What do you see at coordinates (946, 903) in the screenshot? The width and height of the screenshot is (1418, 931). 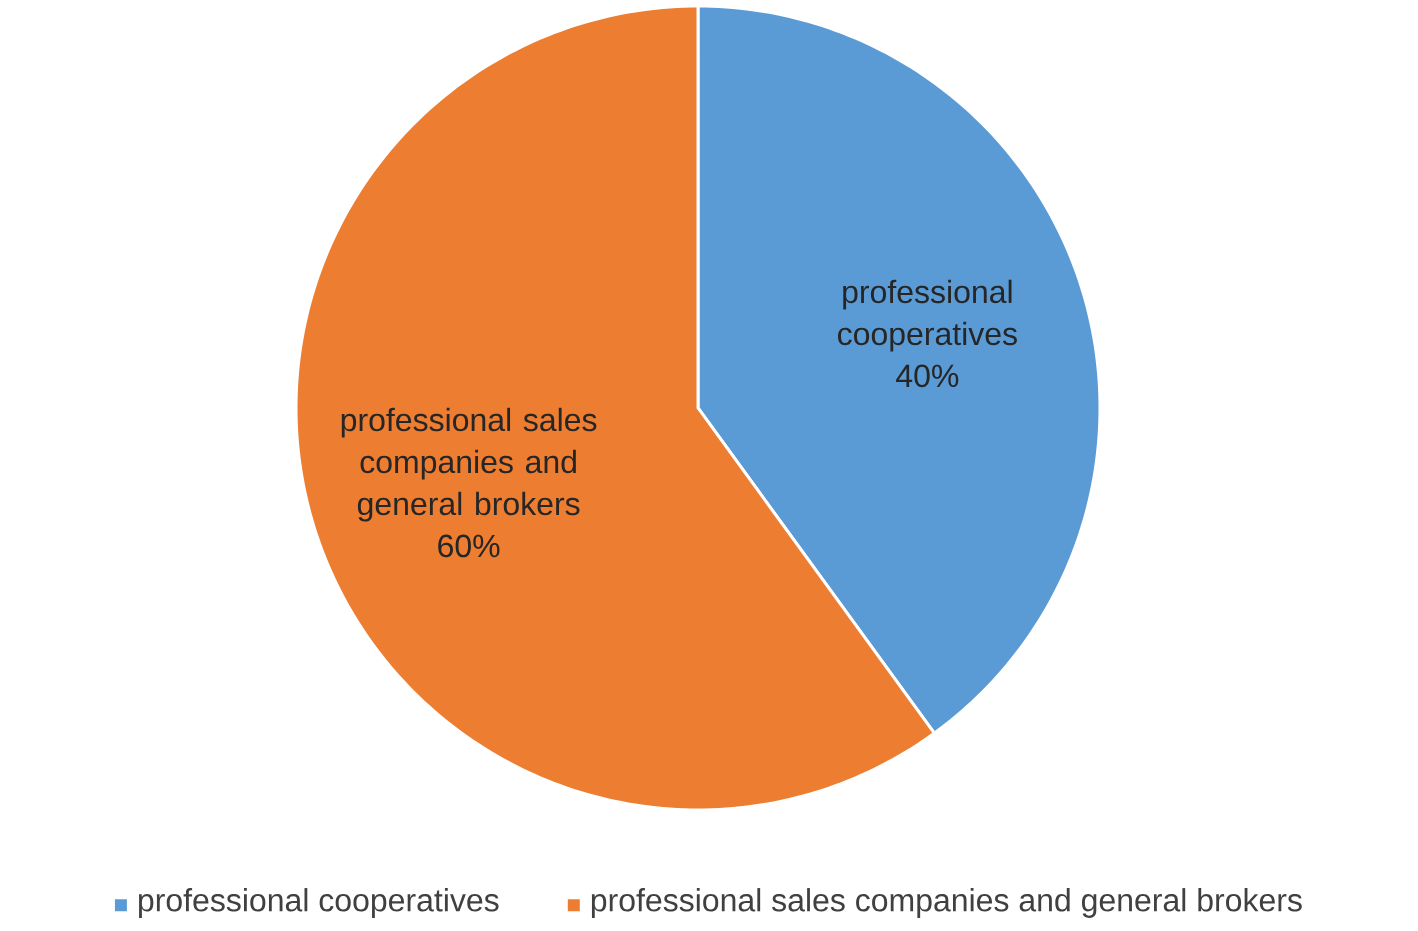 I see `legend-label: professional sales companies and general brokers` at bounding box center [946, 903].